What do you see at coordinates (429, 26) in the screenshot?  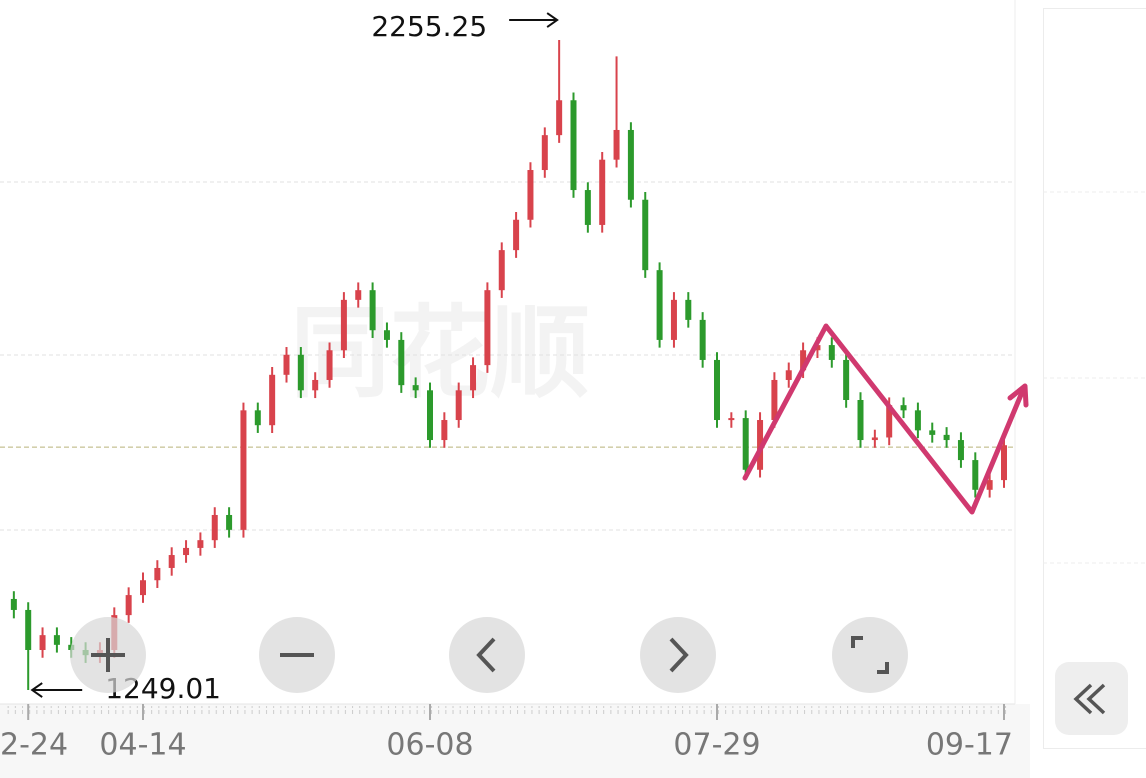 I see `max-label: 2255.25` at bounding box center [429, 26].